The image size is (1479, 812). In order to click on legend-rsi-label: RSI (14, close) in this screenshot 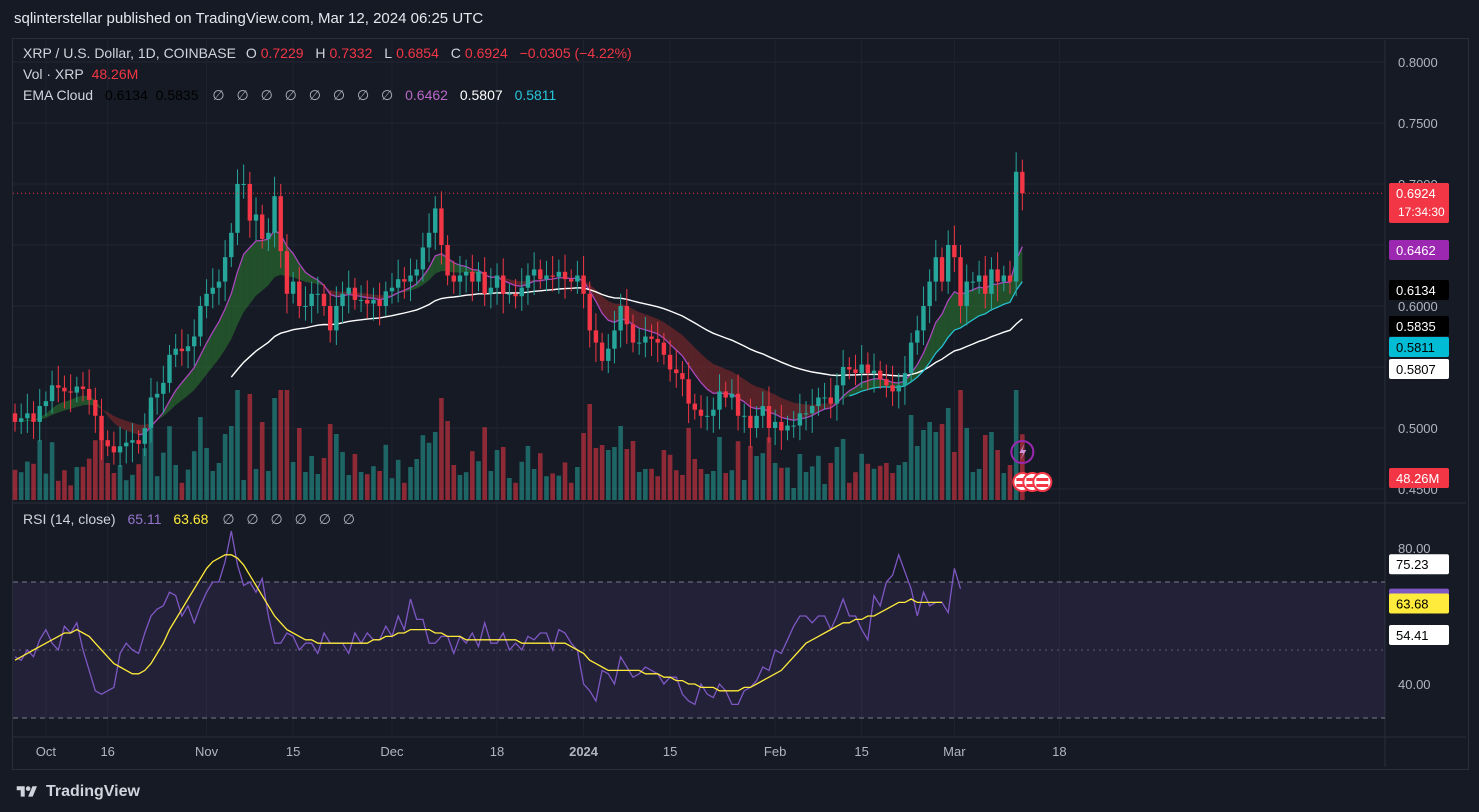, I will do `click(69, 519)`.